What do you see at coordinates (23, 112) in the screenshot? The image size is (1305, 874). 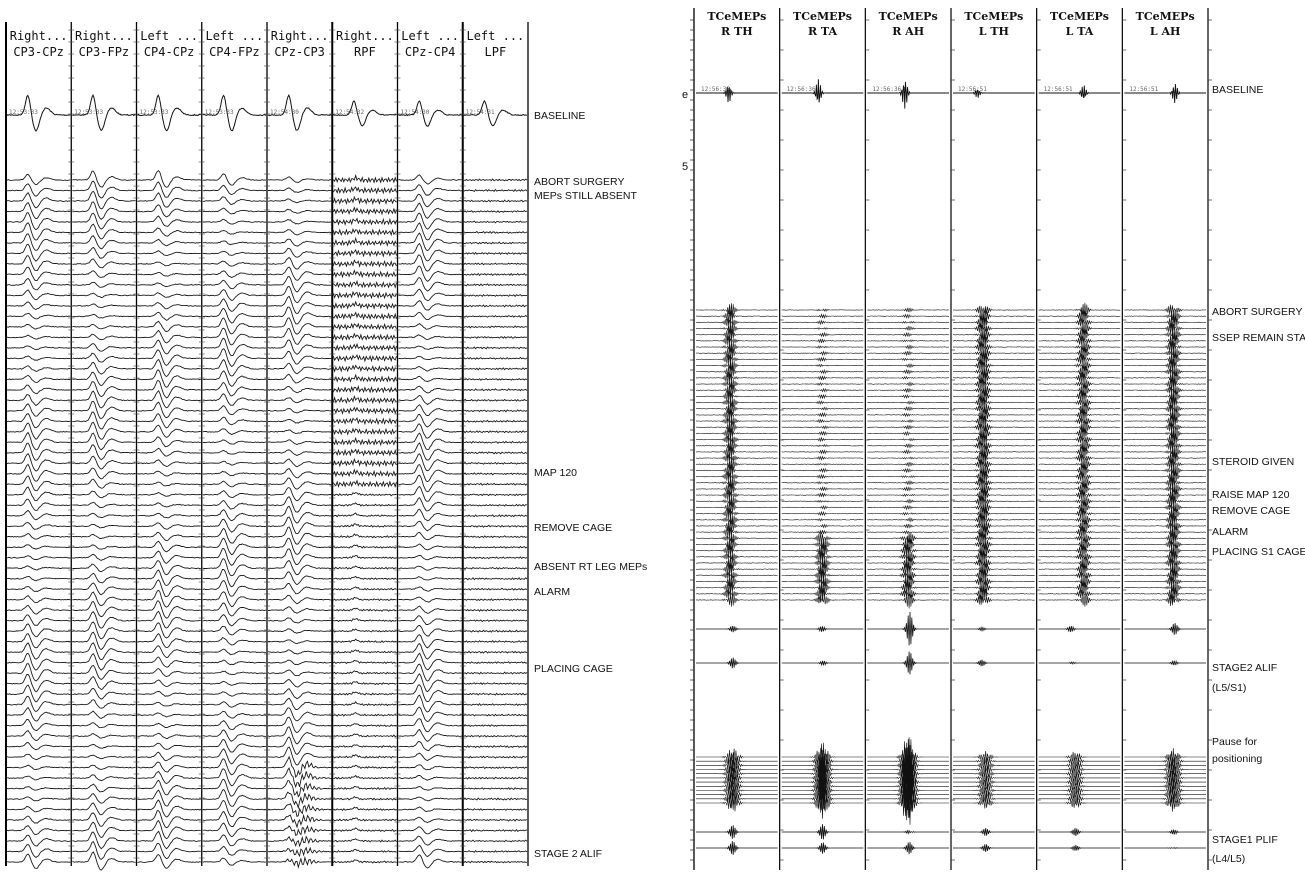 I see `ssep-baseline-timestamp: 12:53:33` at bounding box center [23, 112].